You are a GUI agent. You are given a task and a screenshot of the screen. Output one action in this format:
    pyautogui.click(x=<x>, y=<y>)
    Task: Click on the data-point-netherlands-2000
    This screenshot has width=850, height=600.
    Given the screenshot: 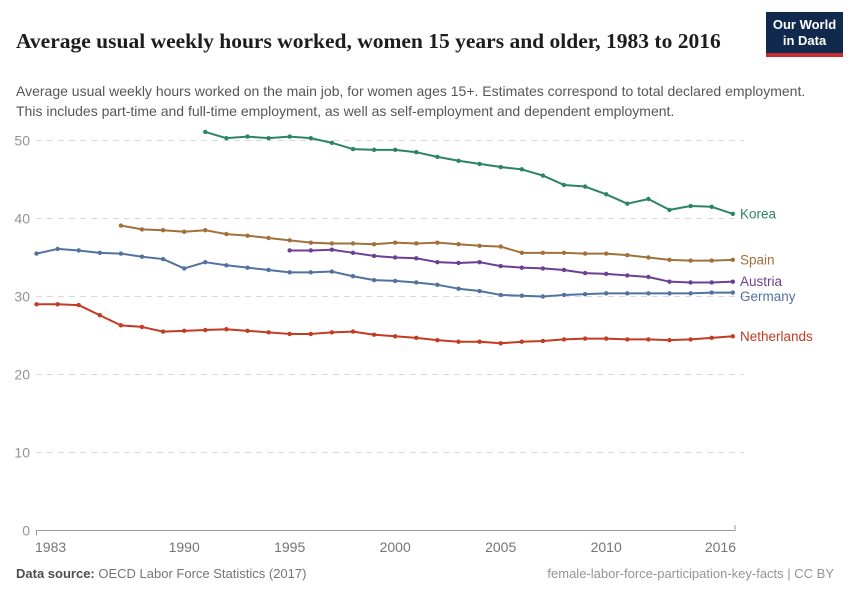 What is the action you would take?
    pyautogui.click(x=395, y=336)
    